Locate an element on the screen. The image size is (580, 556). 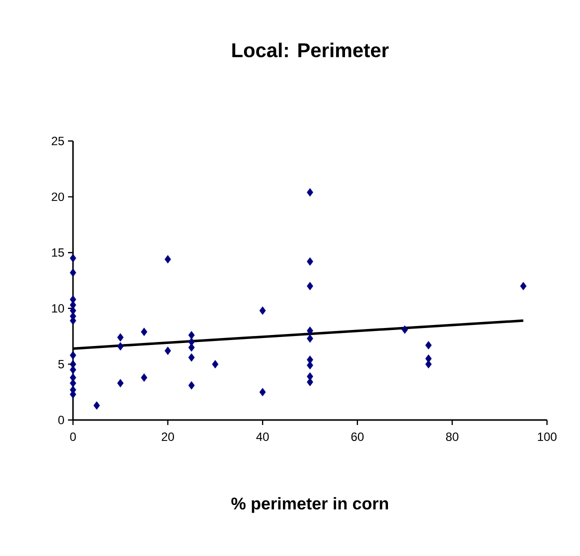
y-tick-label: 25 is located at coordinates (58, 141).